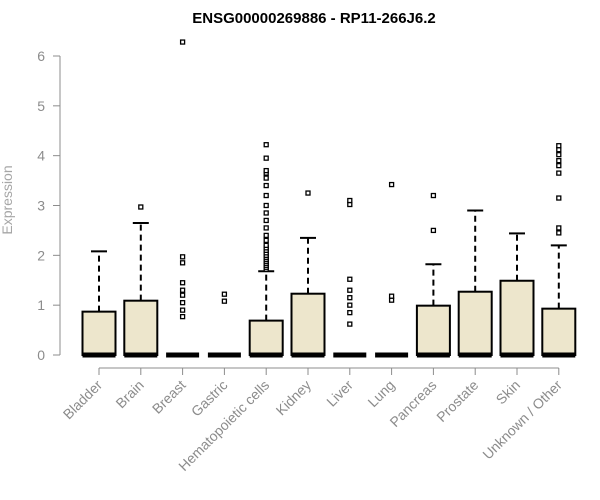  Describe the element at coordinates (559, 250) in the screenshot. I see `box-unknown-other` at that location.